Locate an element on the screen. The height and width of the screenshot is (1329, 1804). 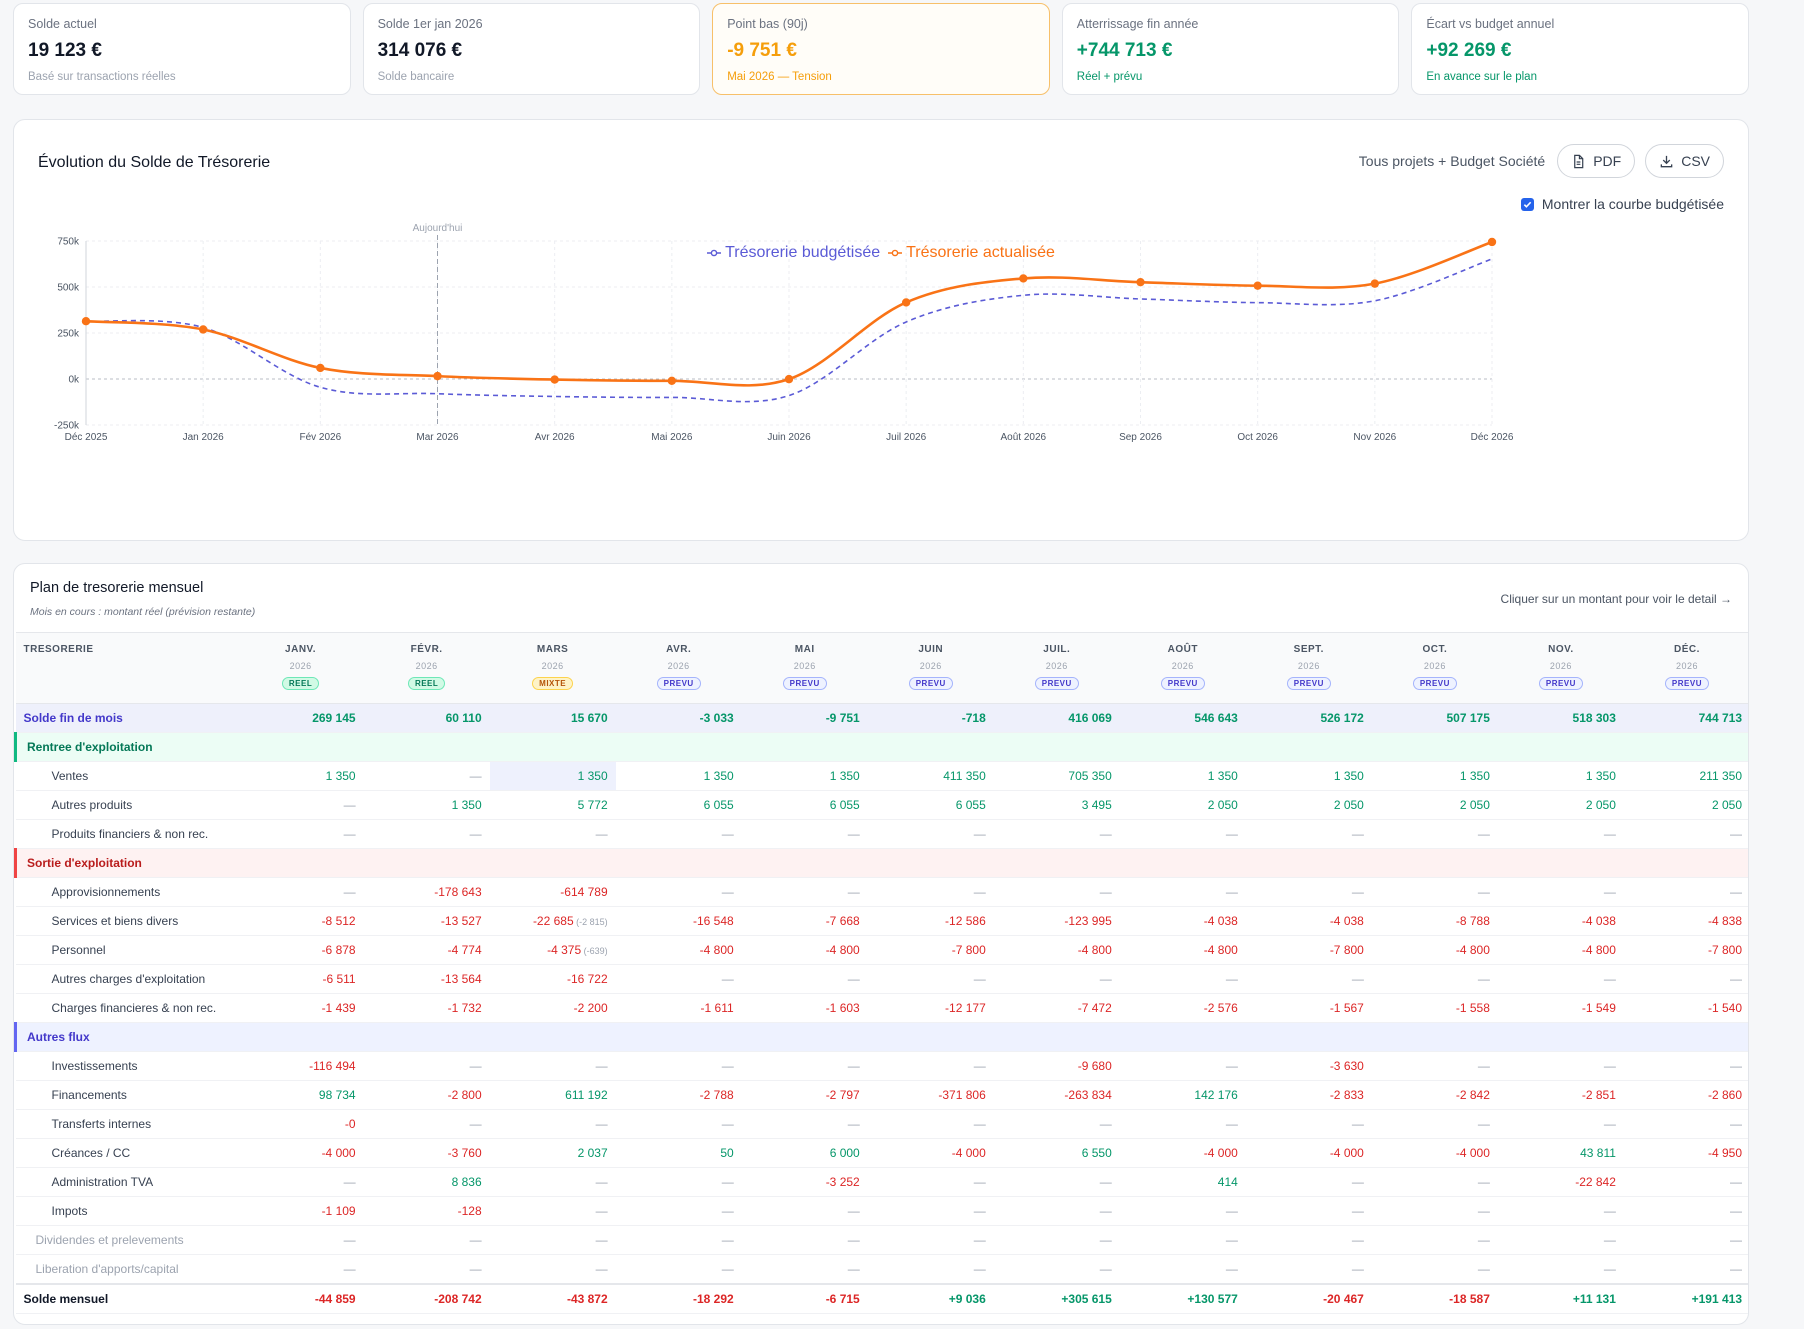
amount-cell: 211 350 is located at coordinates (1685, 776).